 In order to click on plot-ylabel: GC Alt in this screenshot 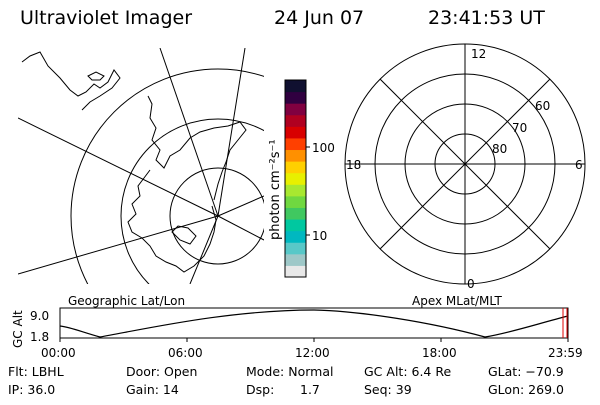, I will do `click(18, 329)`.